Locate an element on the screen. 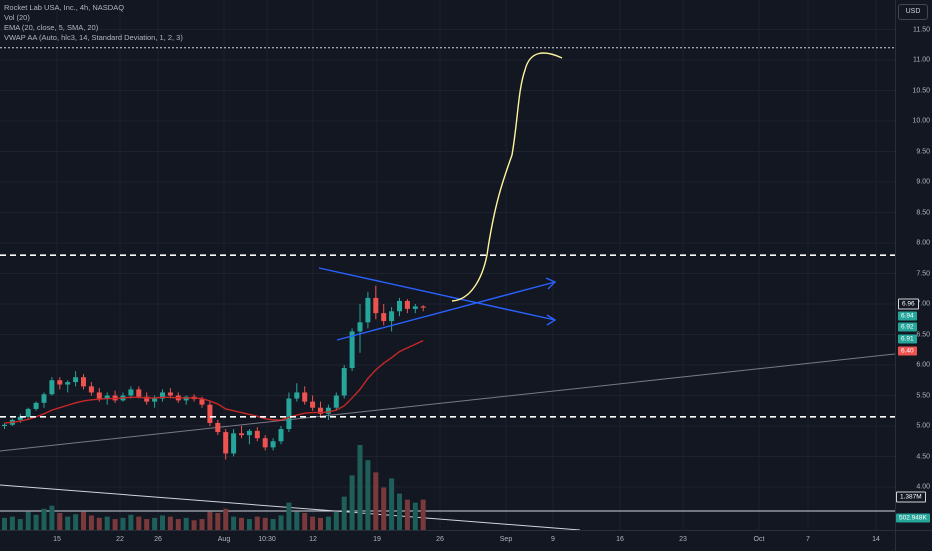 This screenshot has width=932, height=551. price-tick-label: 11.00 is located at coordinates (921, 60).